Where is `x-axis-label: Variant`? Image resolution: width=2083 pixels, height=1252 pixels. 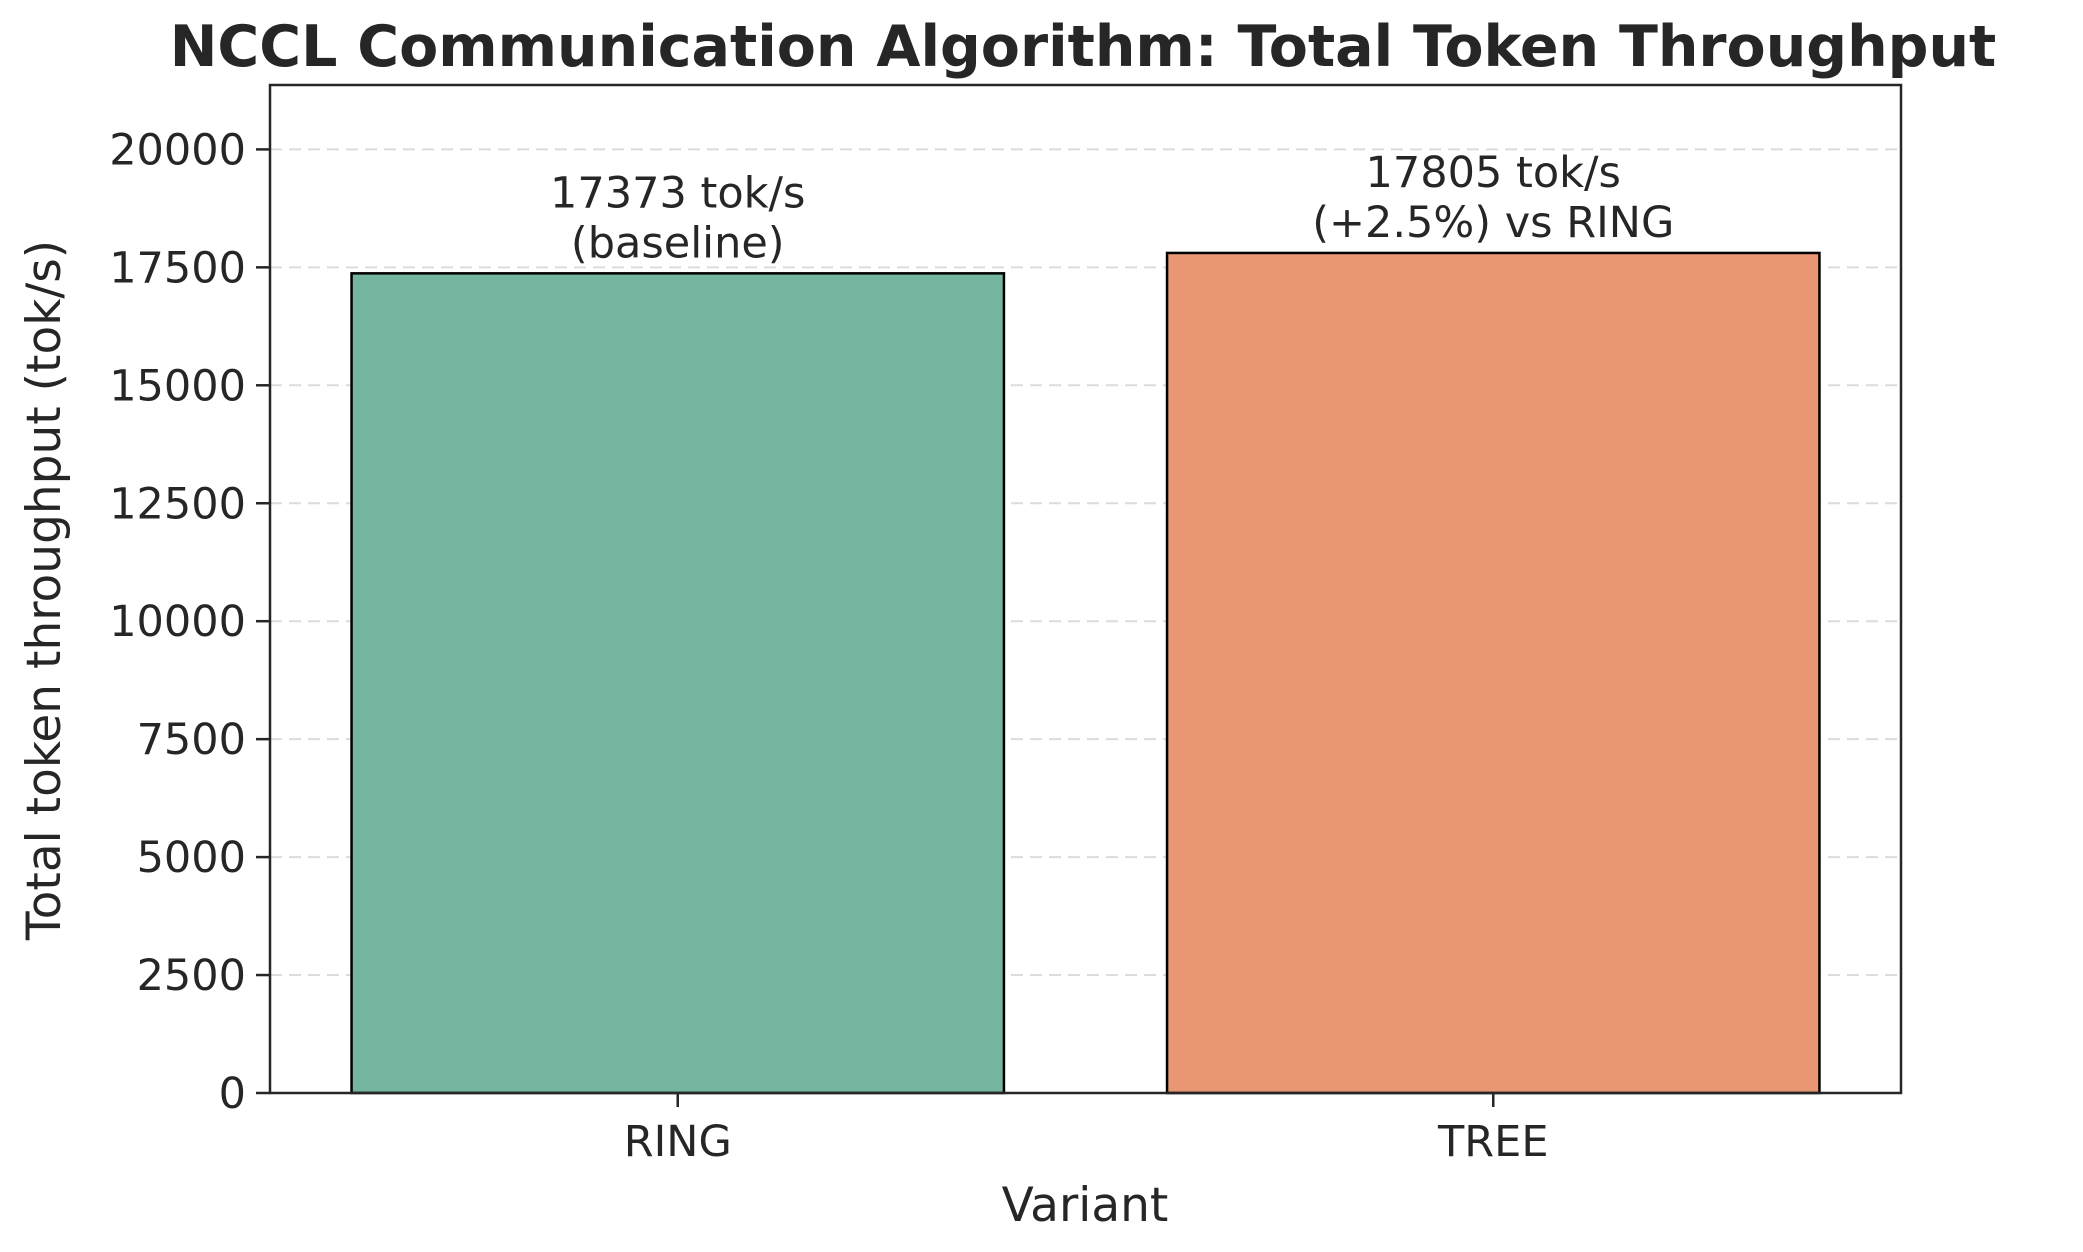 x-axis-label: Variant is located at coordinates (1085, 1205).